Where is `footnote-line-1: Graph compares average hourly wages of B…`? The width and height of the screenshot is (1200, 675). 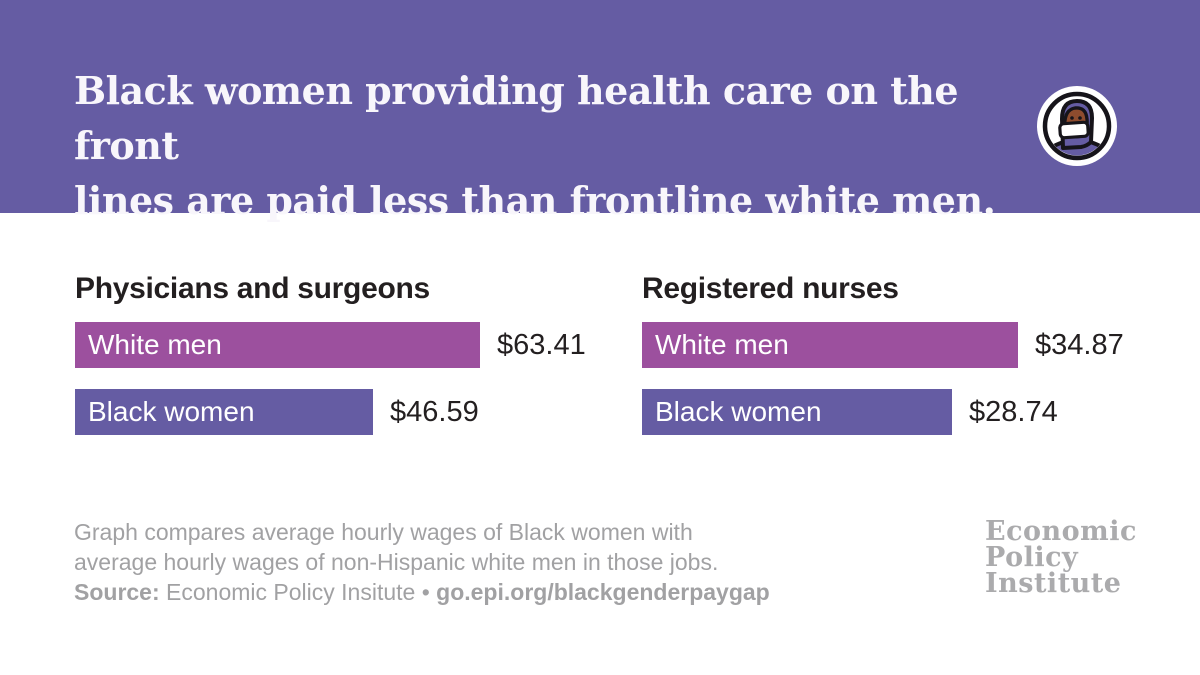 footnote-line-1: Graph compares average hourly wages of B… is located at coordinates (383, 532).